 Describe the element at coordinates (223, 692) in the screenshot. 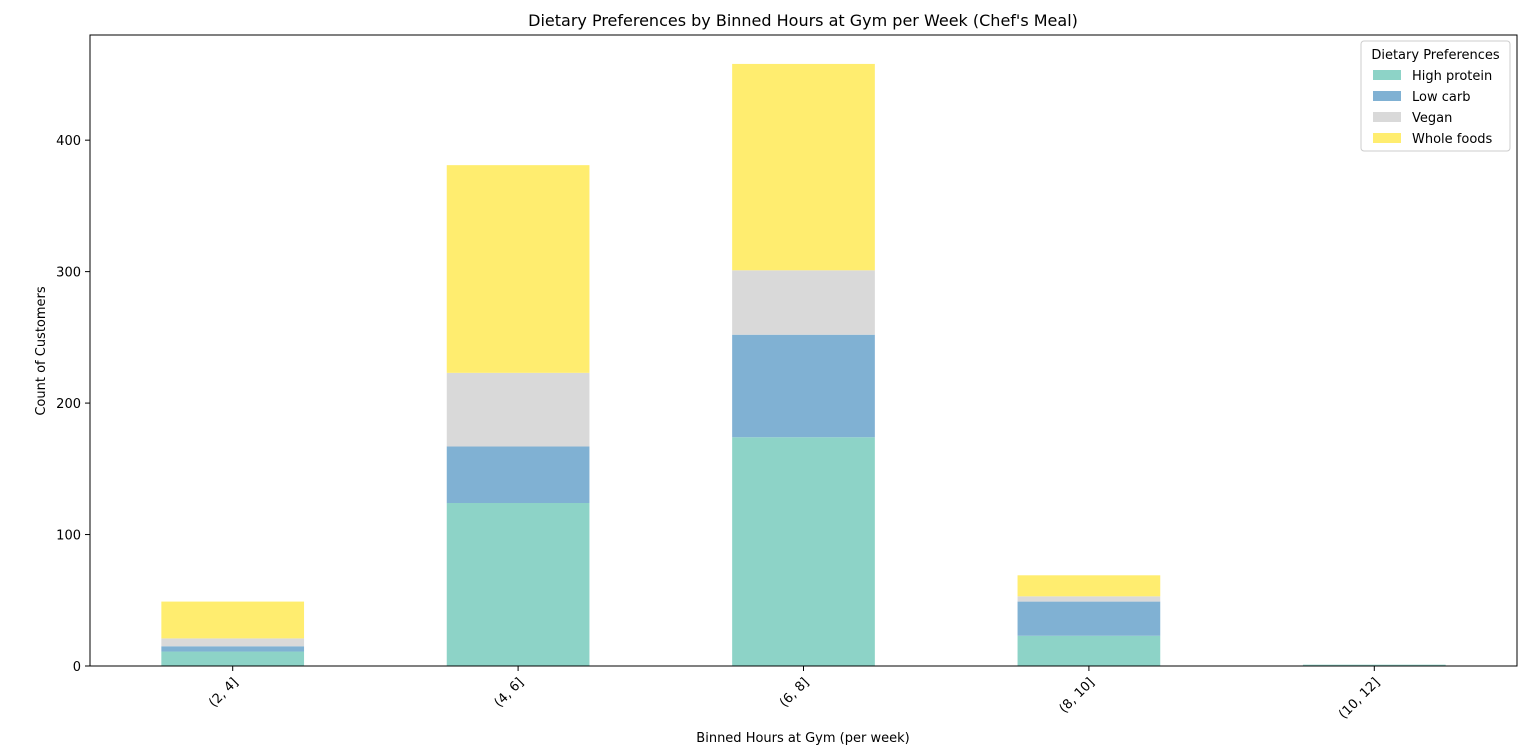

I see `x-tick-label: (2, 4]` at that location.